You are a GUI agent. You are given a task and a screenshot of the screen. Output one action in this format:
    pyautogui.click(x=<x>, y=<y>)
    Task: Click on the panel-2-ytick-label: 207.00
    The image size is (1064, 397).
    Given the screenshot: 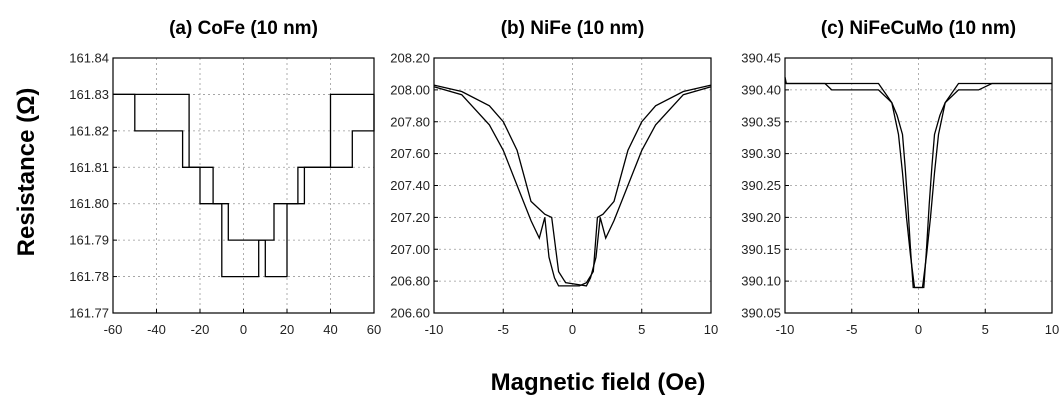 What is the action you would take?
    pyautogui.click(x=410, y=249)
    